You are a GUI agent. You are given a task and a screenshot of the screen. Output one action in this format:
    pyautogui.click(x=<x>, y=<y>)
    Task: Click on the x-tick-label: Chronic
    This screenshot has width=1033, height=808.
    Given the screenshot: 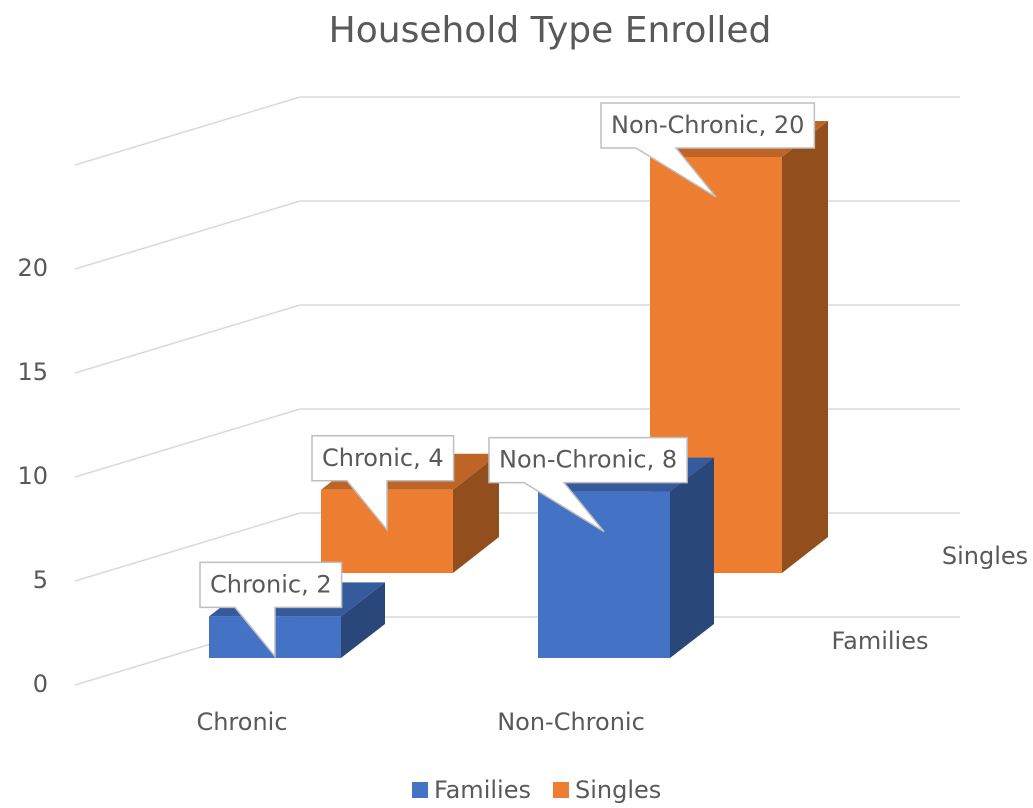 What is the action you would take?
    pyautogui.click(x=241, y=722)
    